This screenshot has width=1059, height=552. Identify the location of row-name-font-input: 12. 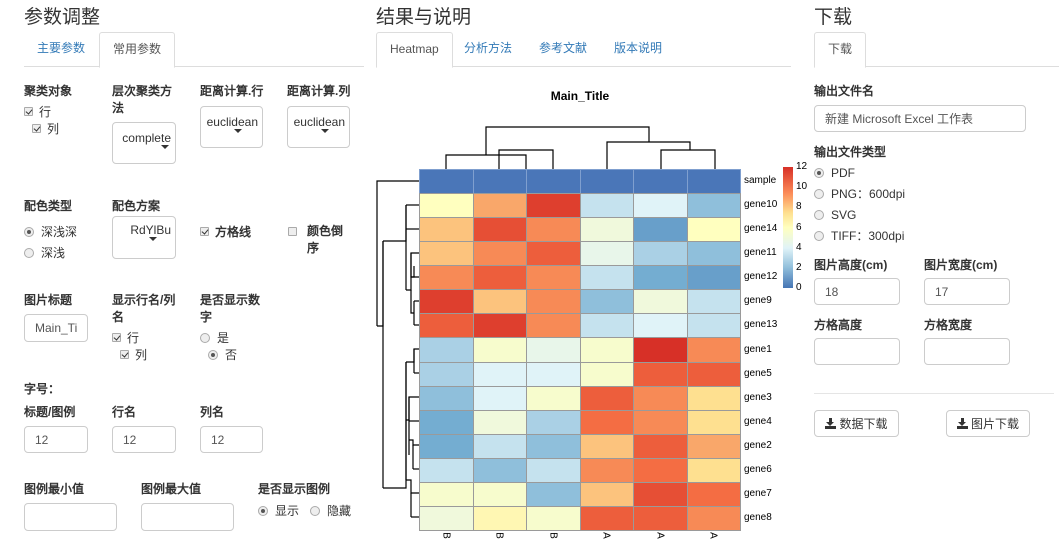
(144, 439).